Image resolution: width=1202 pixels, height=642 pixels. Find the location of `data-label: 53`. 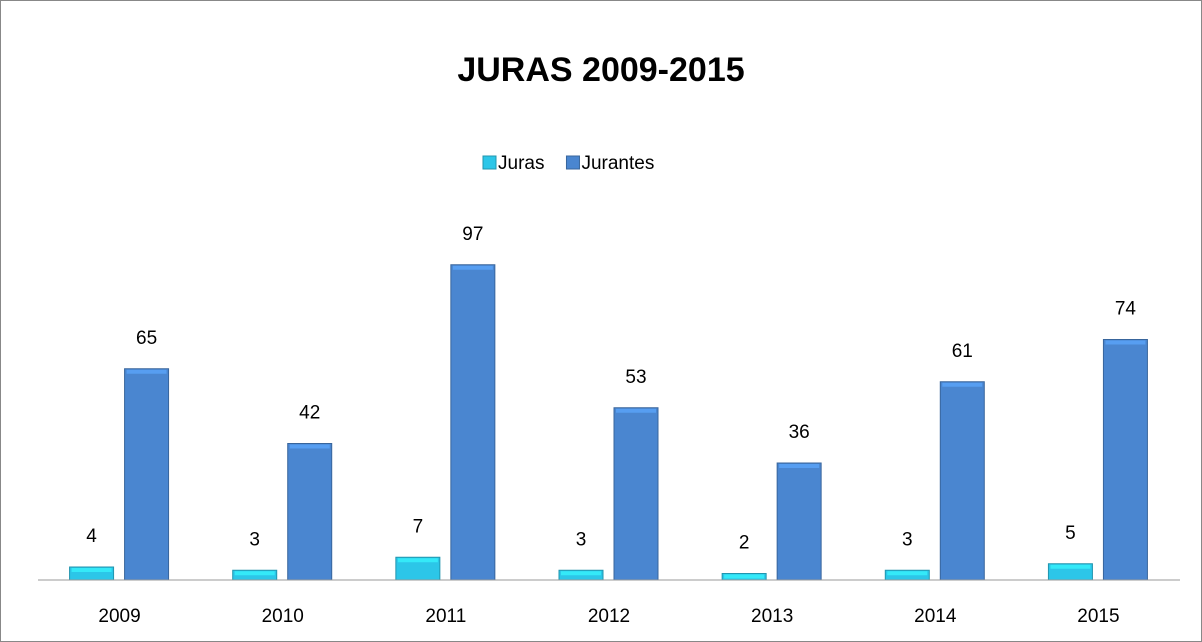

data-label: 53 is located at coordinates (635, 377).